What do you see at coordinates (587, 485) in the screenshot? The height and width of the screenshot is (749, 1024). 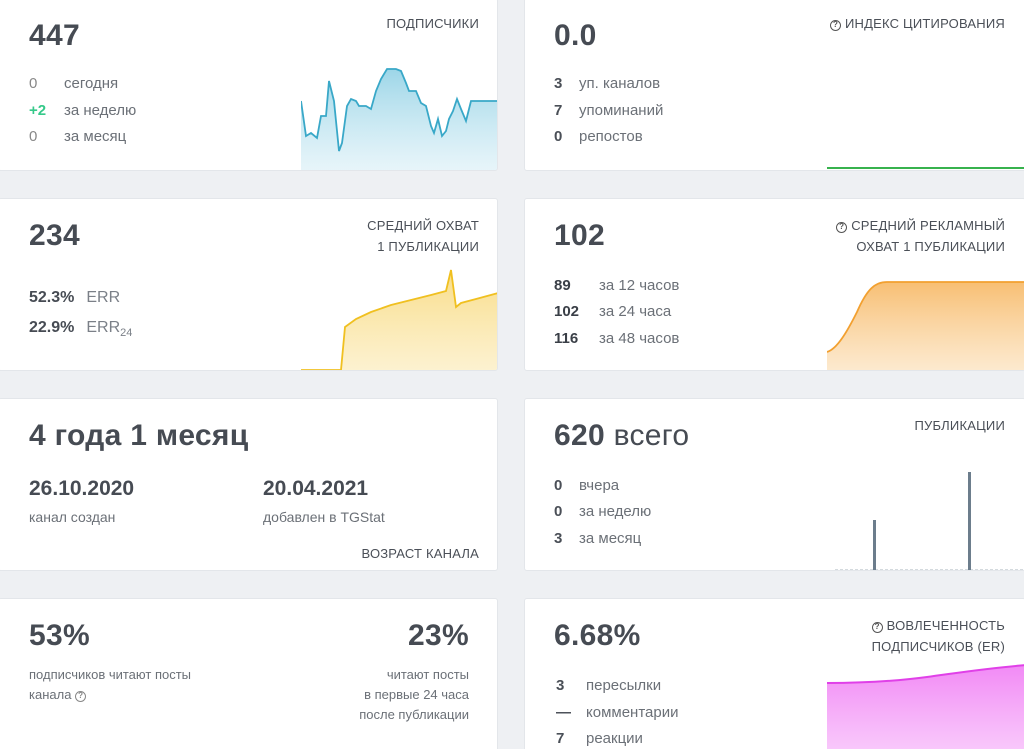 I see `publications-yesterday: 0 вчера` at bounding box center [587, 485].